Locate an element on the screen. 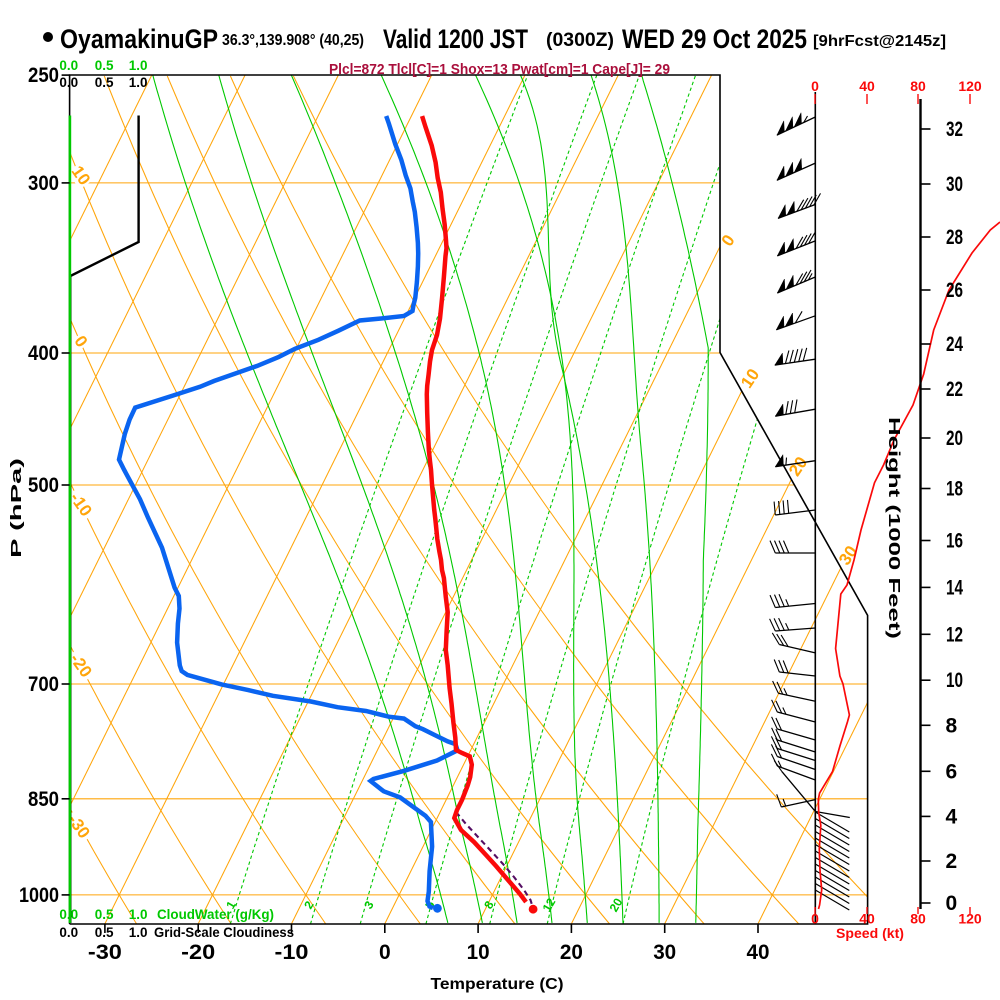 Image resolution: width=1000 pixels, height=1000 pixels. svg-text: P (hPa) is located at coordinates (16, 508).